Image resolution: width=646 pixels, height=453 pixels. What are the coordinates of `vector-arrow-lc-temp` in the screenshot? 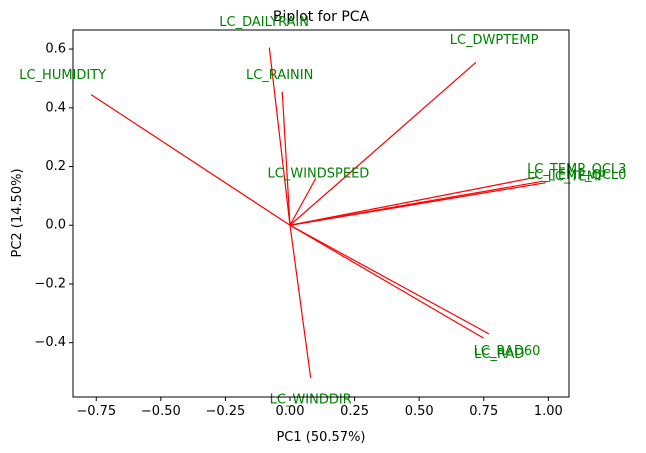 It's located at (417, 204).